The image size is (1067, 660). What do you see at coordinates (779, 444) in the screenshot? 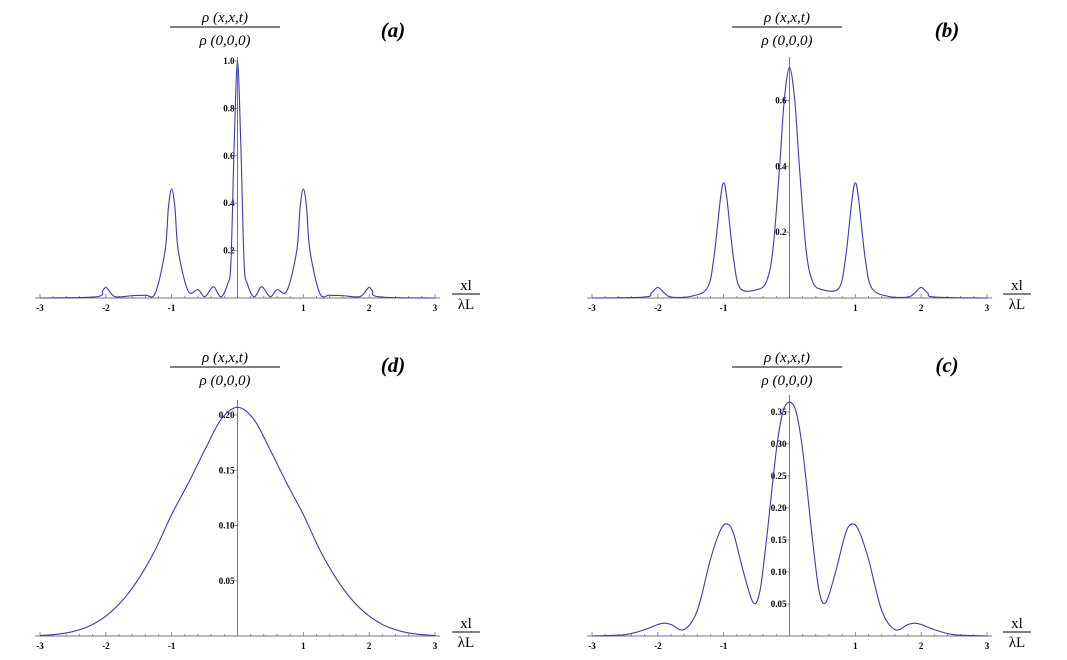
I see `y-tick-label: 0.30` at bounding box center [779, 444].